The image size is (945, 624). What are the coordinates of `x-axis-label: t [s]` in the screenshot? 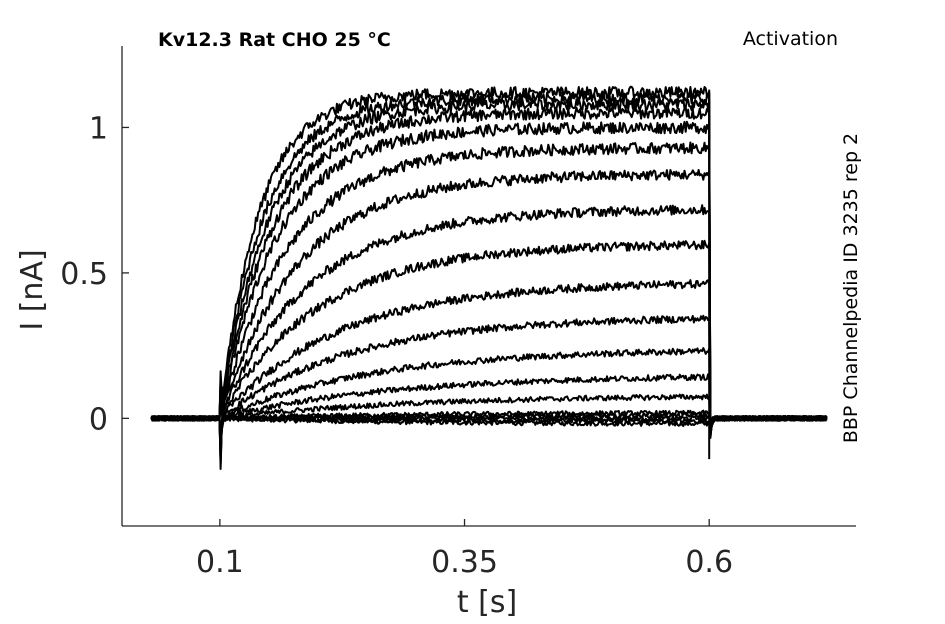 It's located at (487, 602).